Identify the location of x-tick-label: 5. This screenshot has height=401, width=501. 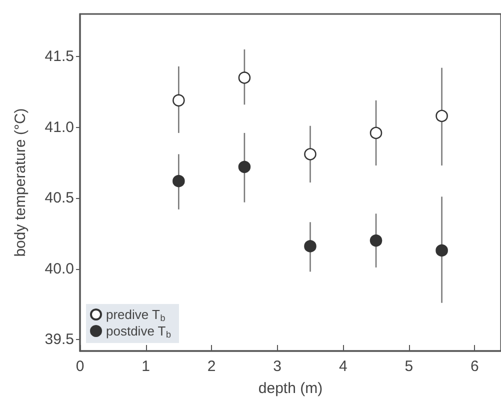
(409, 366).